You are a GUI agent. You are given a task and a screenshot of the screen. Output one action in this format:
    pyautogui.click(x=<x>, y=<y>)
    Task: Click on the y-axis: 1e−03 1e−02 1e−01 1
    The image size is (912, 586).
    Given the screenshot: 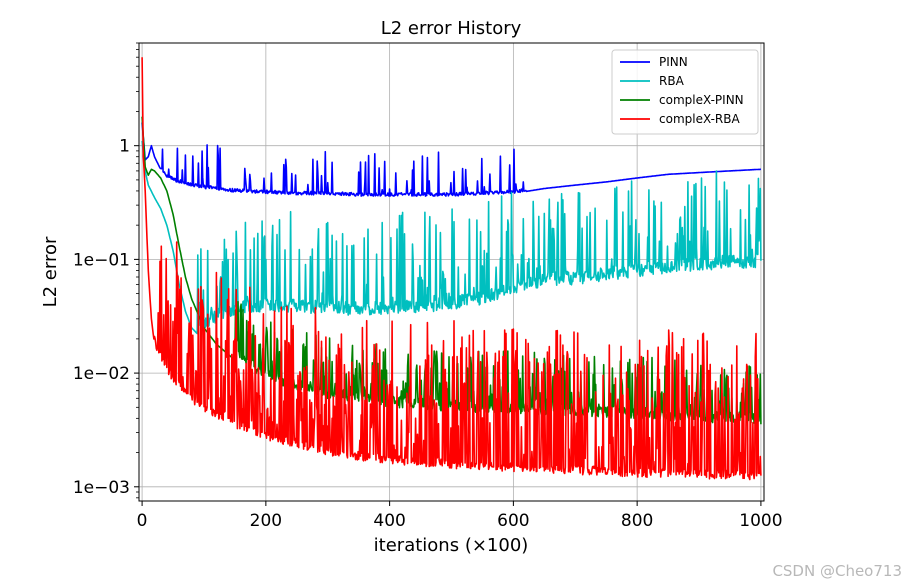 What is the action you would take?
    pyautogui.click(x=106, y=270)
    